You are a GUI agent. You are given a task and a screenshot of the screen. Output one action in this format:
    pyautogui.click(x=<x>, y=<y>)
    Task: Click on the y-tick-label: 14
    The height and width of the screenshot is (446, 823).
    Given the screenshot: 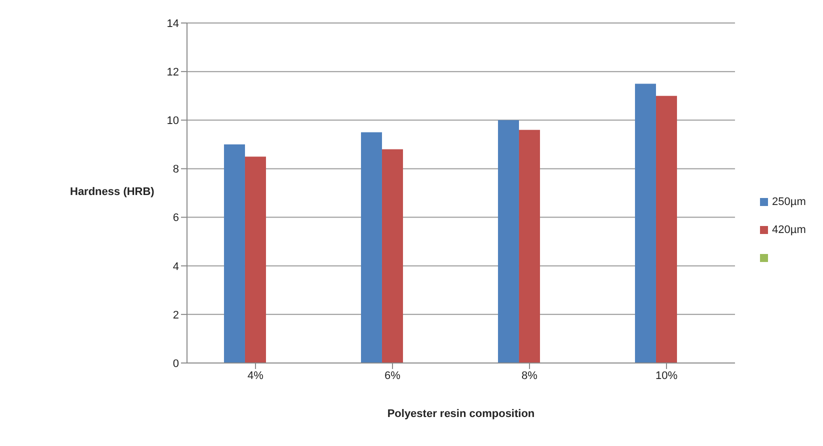 What is the action you would take?
    pyautogui.click(x=172, y=24)
    